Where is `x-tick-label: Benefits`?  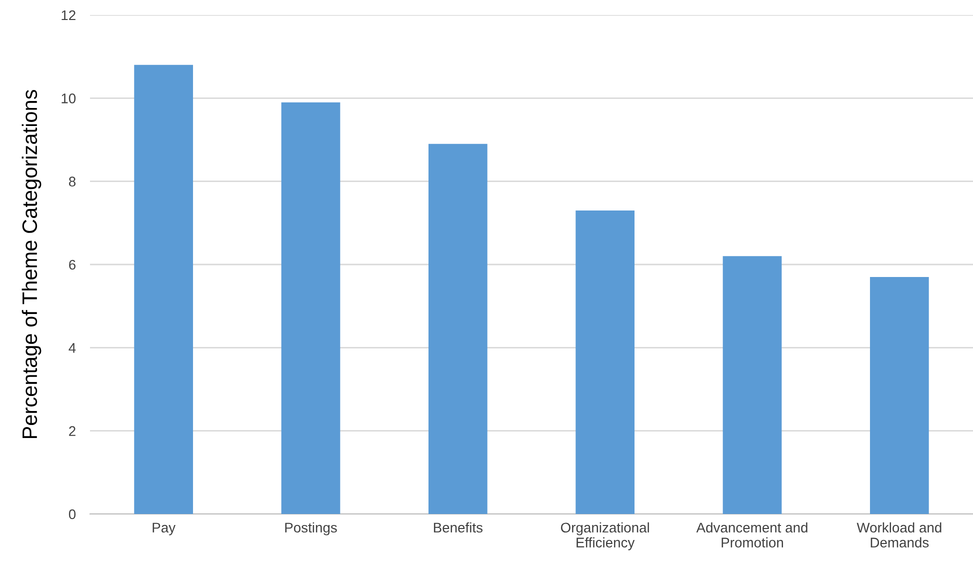 x-tick-label: Benefits is located at coordinates (458, 527).